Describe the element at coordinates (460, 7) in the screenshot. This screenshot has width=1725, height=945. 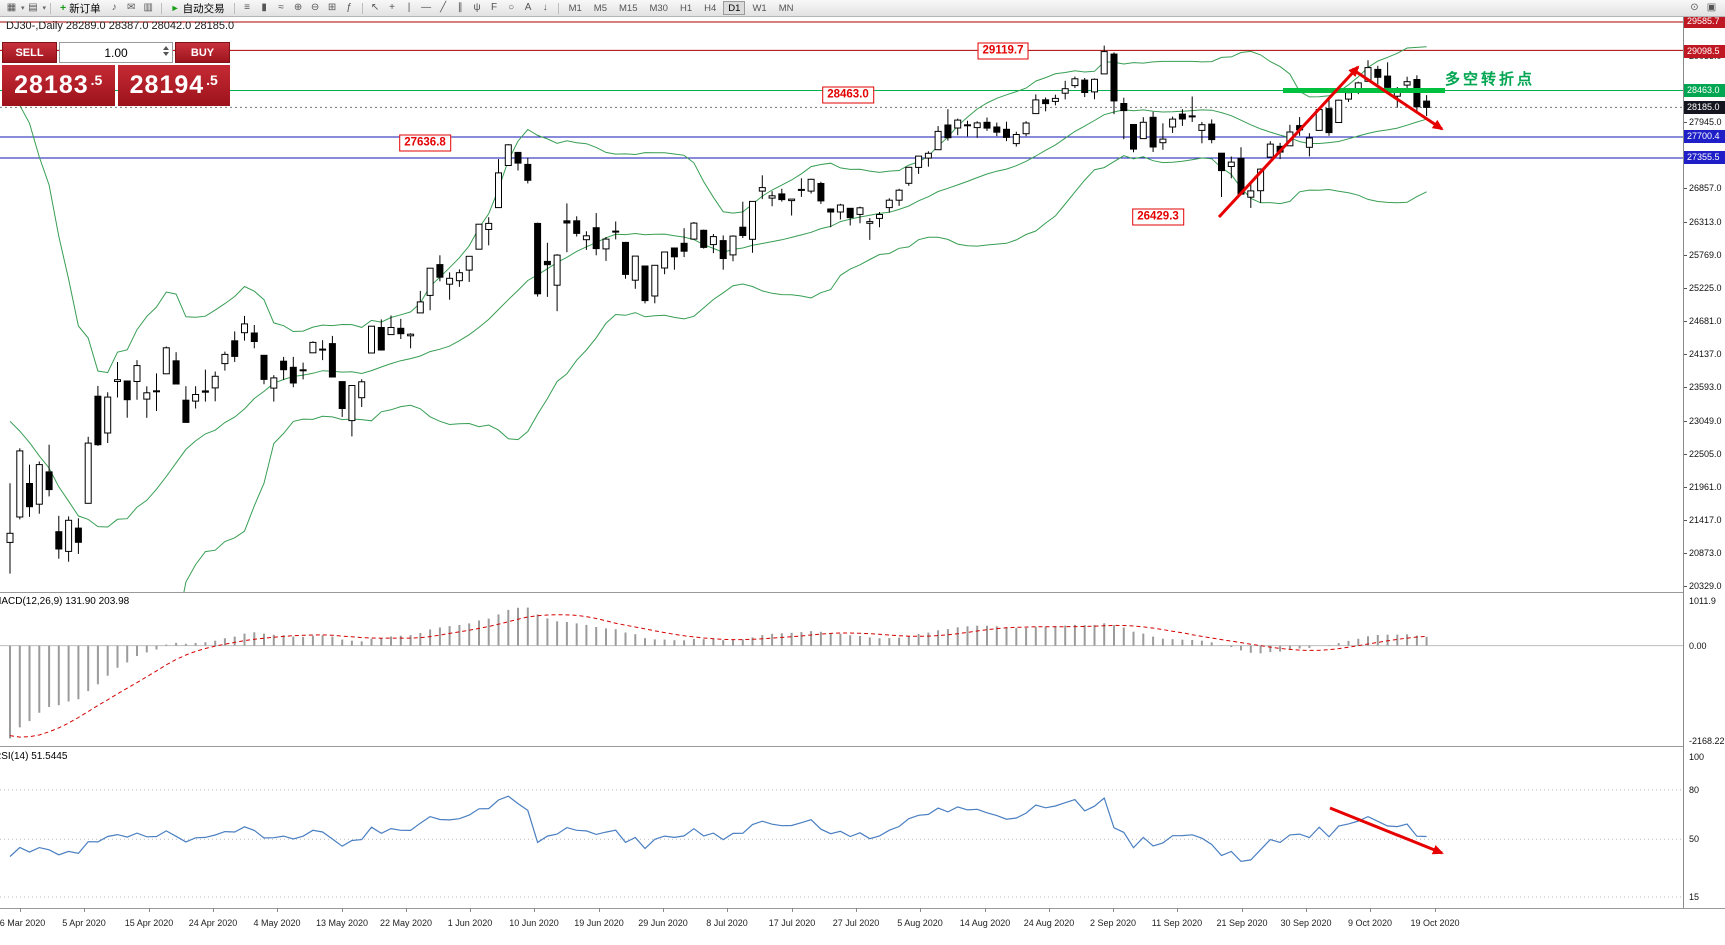
I see `channel-icon: ∥` at that location.